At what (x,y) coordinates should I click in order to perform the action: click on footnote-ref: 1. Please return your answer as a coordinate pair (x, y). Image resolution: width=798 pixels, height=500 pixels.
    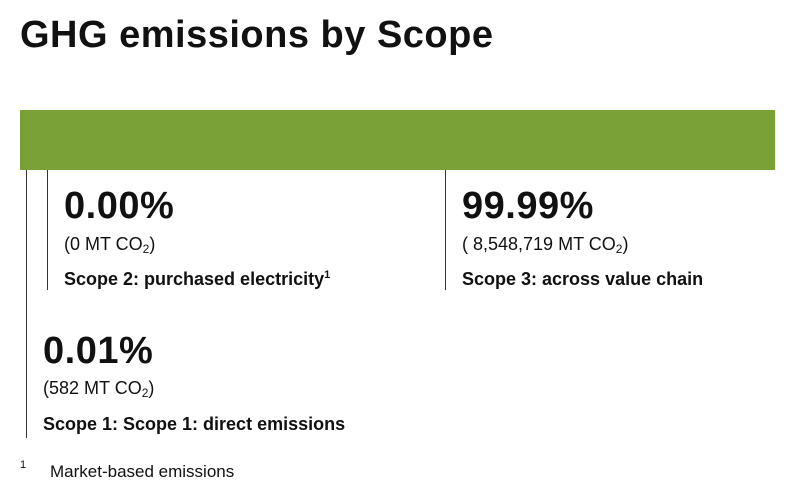
    Looking at the image, I should click on (327, 275).